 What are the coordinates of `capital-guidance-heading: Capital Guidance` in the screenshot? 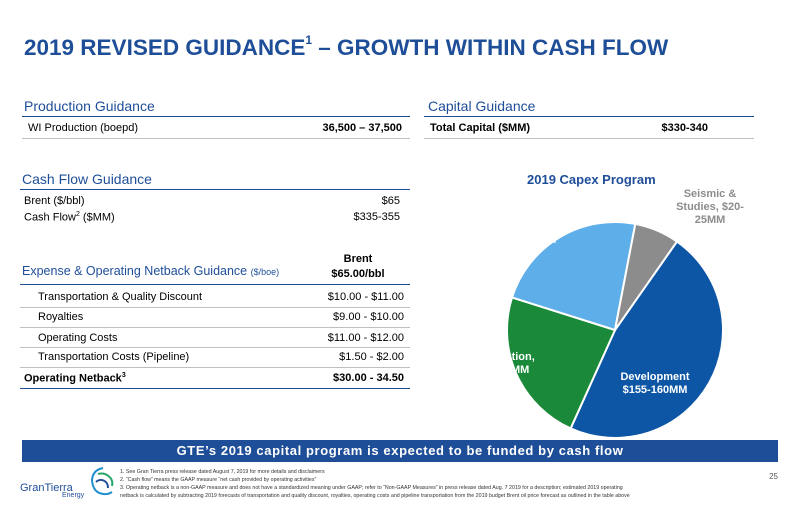 It's located at (482, 106).